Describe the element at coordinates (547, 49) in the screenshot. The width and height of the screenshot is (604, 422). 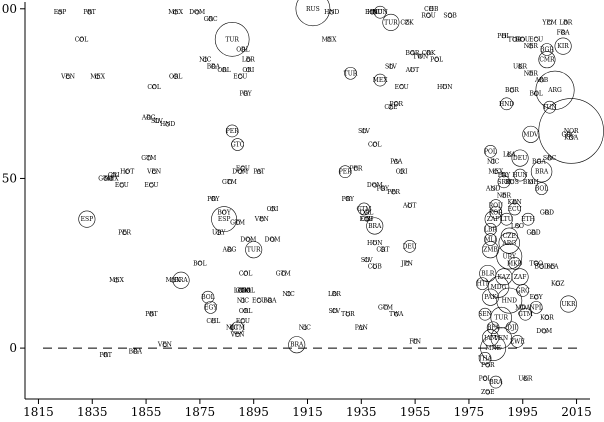
I see `data-point: BGR` at that location.